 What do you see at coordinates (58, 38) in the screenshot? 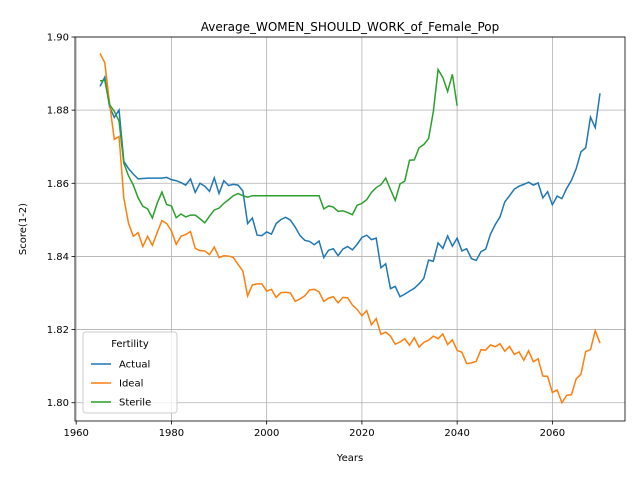
I see `y-tick-label: 1.90` at bounding box center [58, 38].